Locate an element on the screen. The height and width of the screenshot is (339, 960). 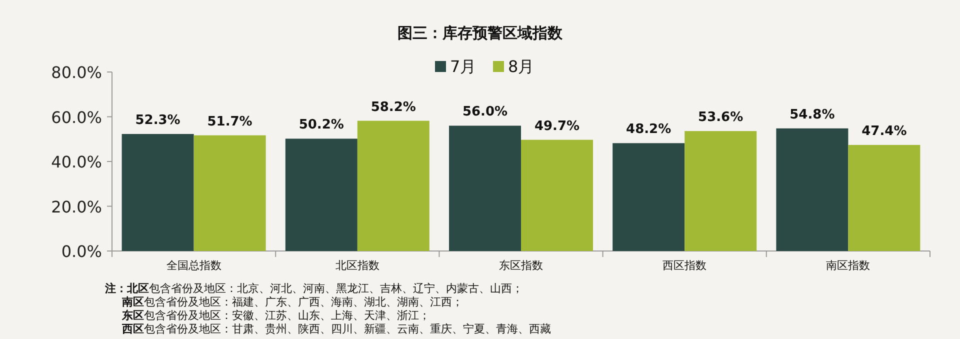
x-tick-label: 北区指数 is located at coordinates (357, 265).